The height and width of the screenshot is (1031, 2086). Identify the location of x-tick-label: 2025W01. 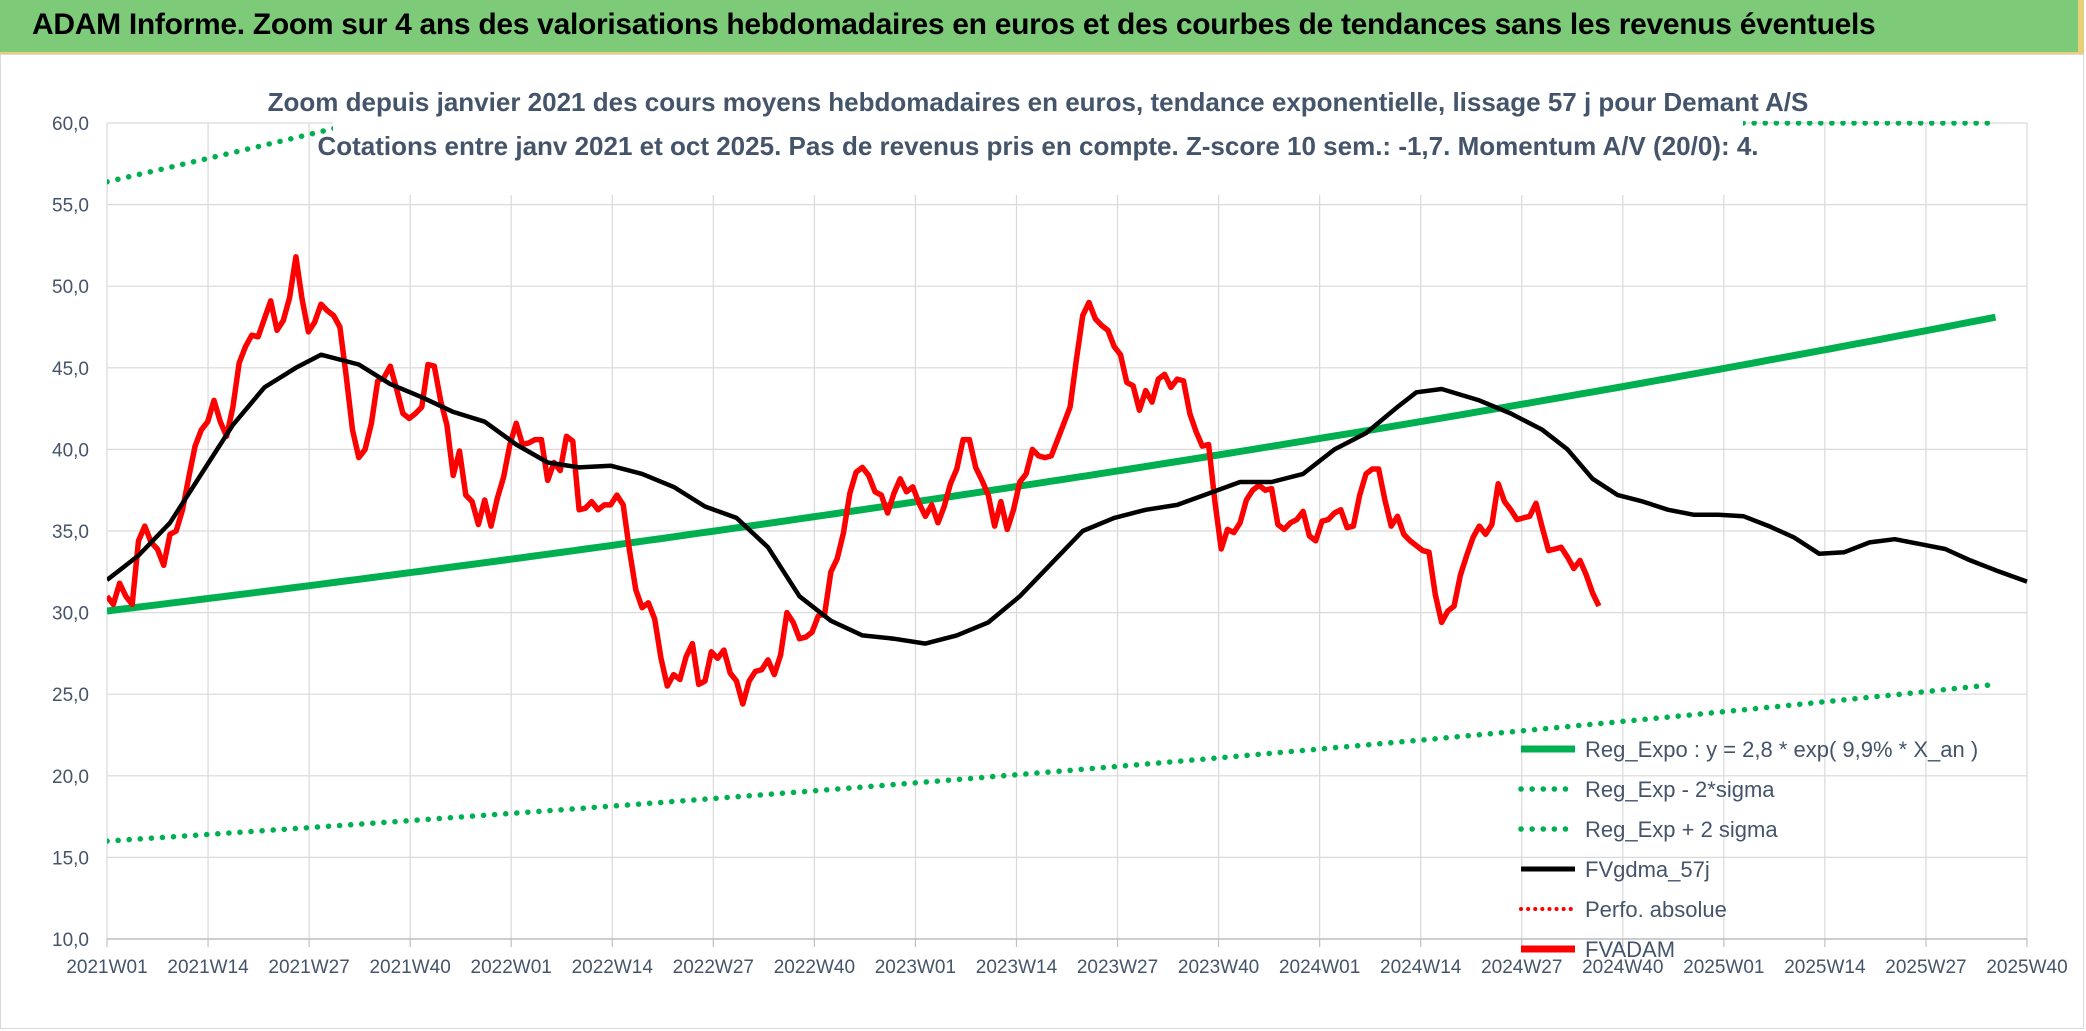
(1723, 967).